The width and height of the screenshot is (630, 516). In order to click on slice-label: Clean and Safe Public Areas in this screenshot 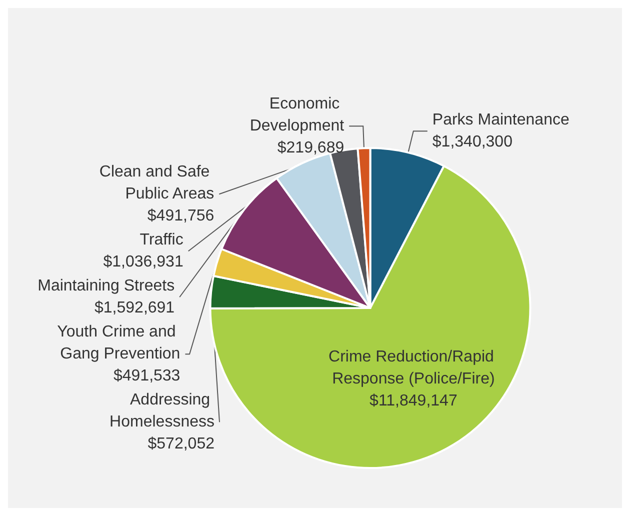, I will do `click(156, 183)`.